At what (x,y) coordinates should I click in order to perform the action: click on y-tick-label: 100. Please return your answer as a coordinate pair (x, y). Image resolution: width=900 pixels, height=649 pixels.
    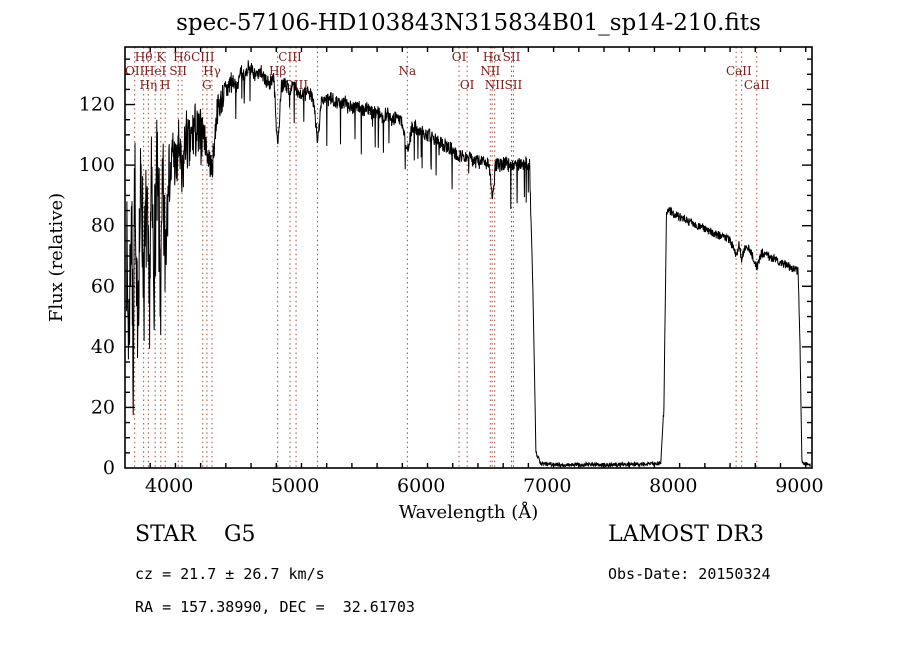
    Looking at the image, I should click on (97, 165).